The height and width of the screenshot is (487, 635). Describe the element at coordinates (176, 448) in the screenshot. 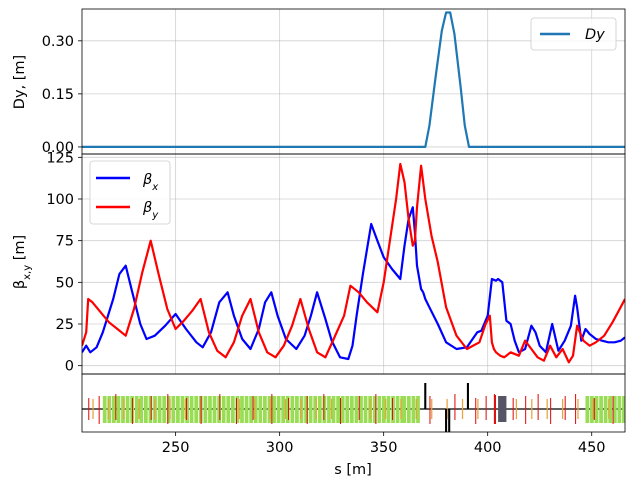

I see `x-tick-label: 250` at that location.